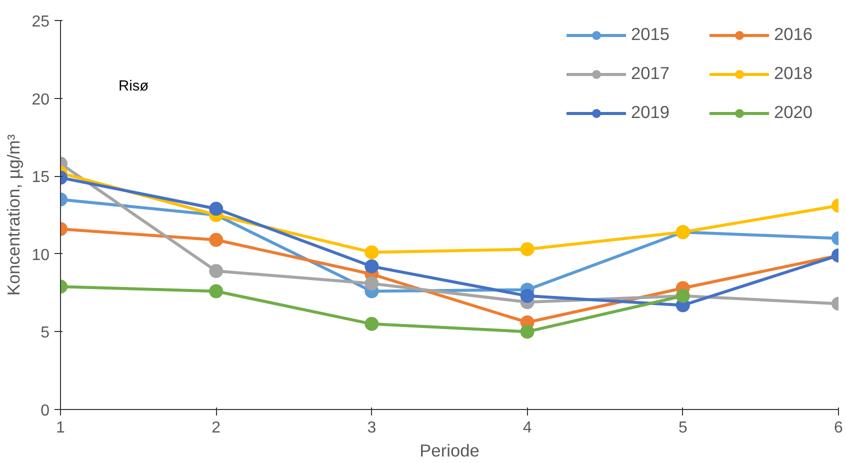 The width and height of the screenshot is (846, 463). What do you see at coordinates (41, 255) in the screenshot?
I see `y-tick-label: 10` at bounding box center [41, 255].